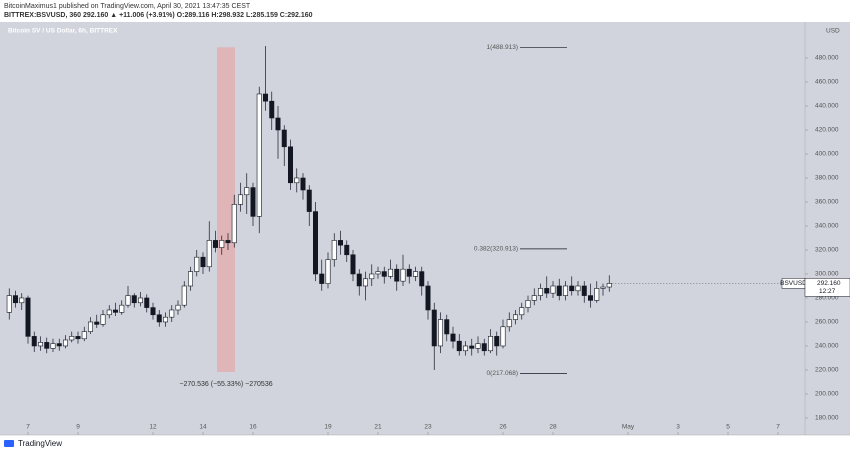 The width and height of the screenshot is (850, 453). Describe the element at coordinates (827, 418) in the screenshot. I see `y-tick-label: 180.000` at that location.